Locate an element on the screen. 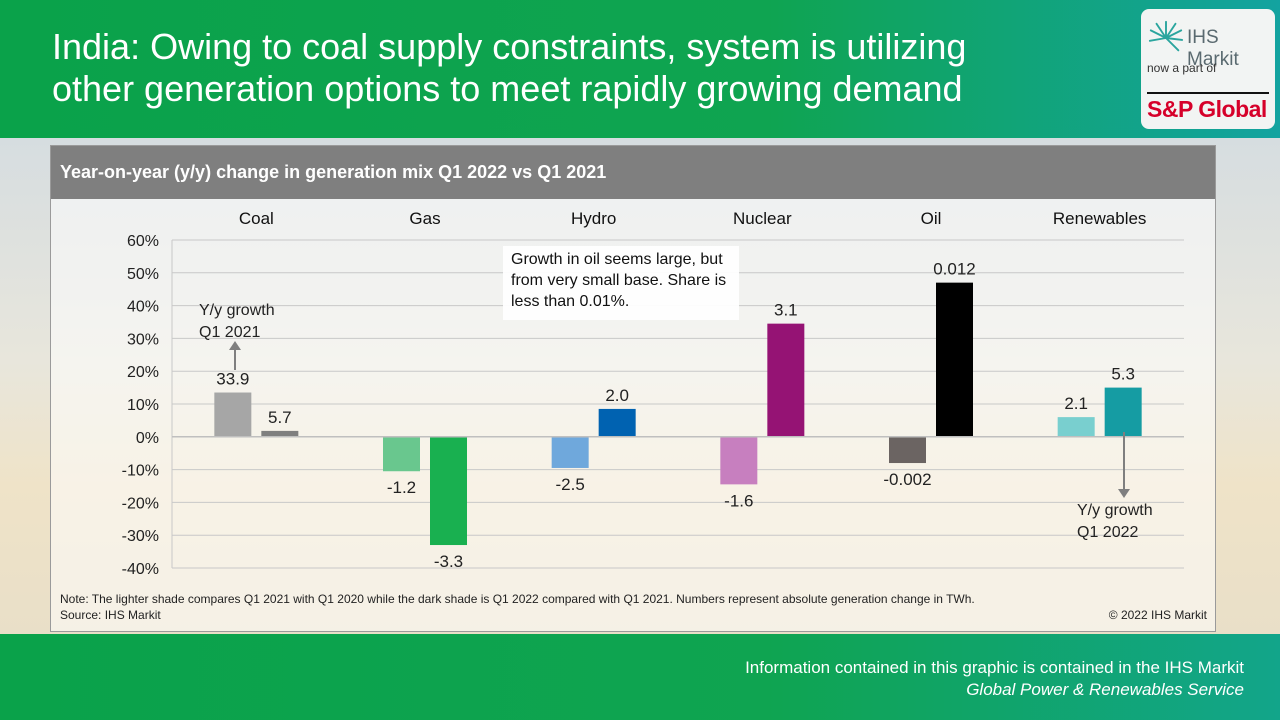  data-label: -1.6 is located at coordinates (738, 500).